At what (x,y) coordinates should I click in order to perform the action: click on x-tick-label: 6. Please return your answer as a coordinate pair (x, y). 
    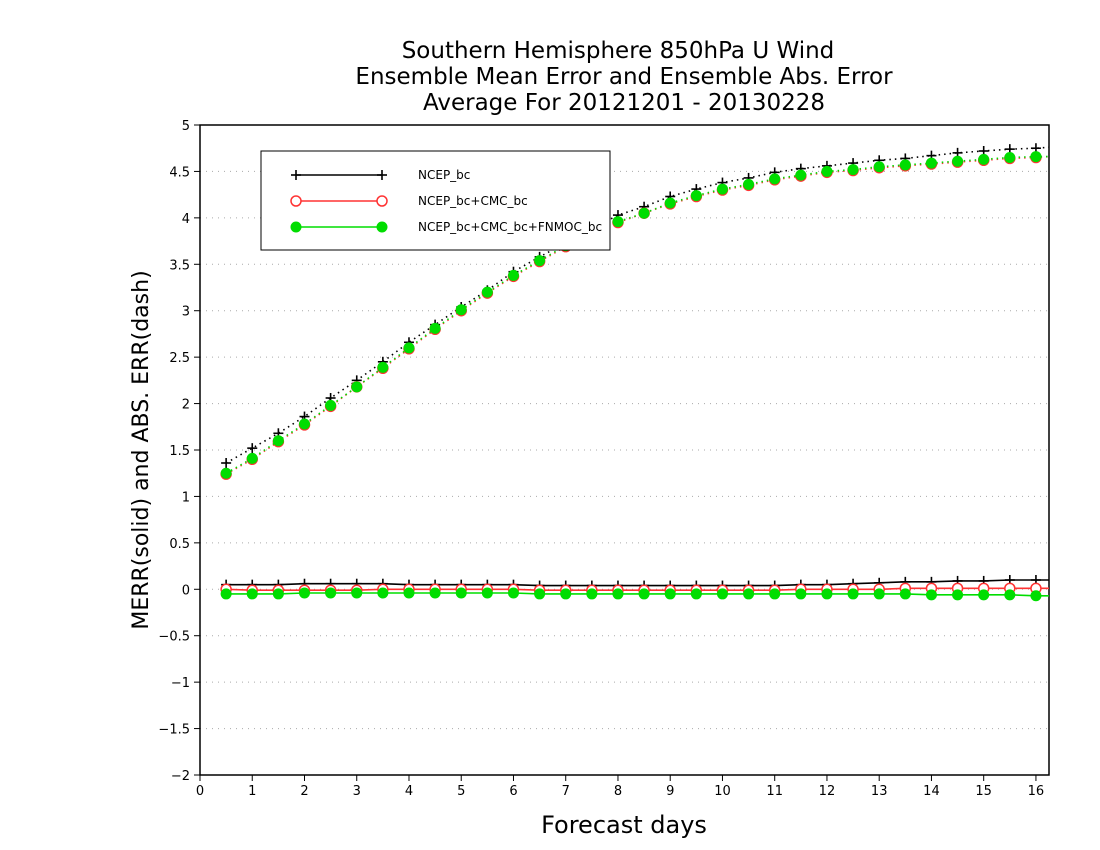
    Looking at the image, I should click on (513, 791).